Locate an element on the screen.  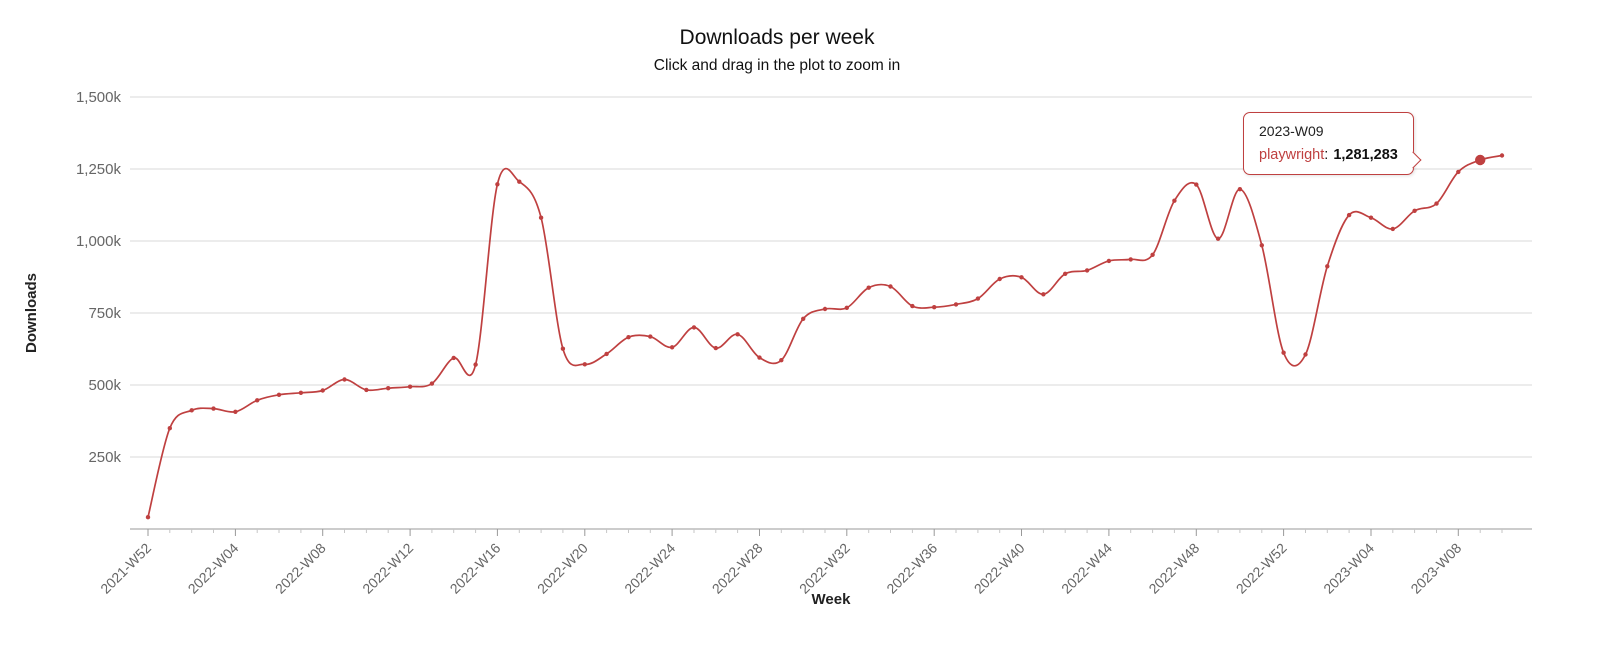
highlight-point is located at coordinates (1480, 160).